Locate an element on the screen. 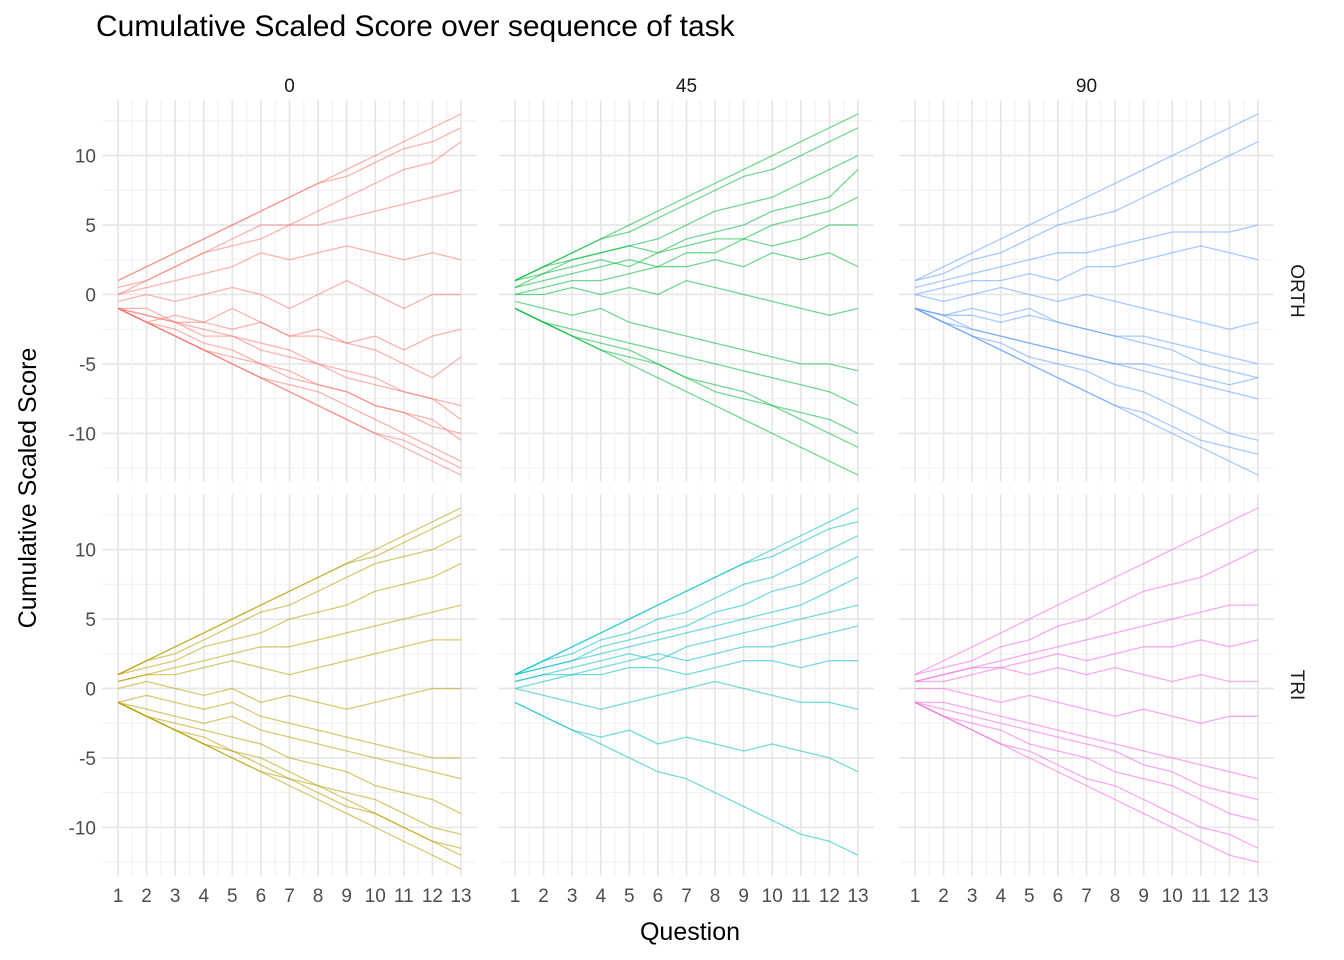  facet-label-row: ORTH is located at coordinates (1296, 290).